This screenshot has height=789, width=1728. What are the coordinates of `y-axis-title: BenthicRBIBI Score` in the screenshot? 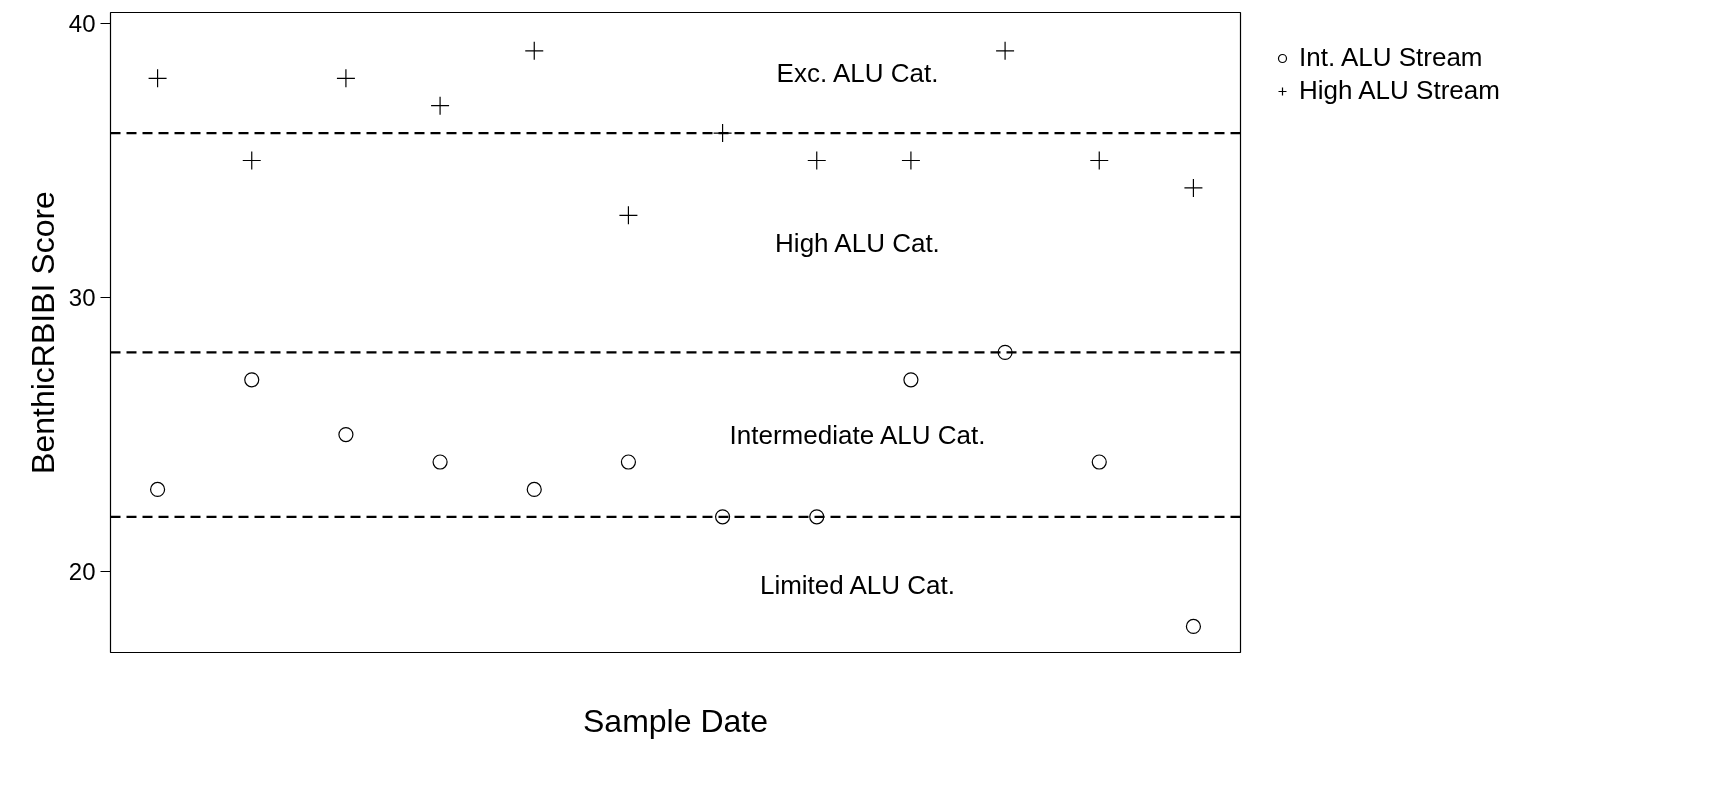 It's located at (42, 332).